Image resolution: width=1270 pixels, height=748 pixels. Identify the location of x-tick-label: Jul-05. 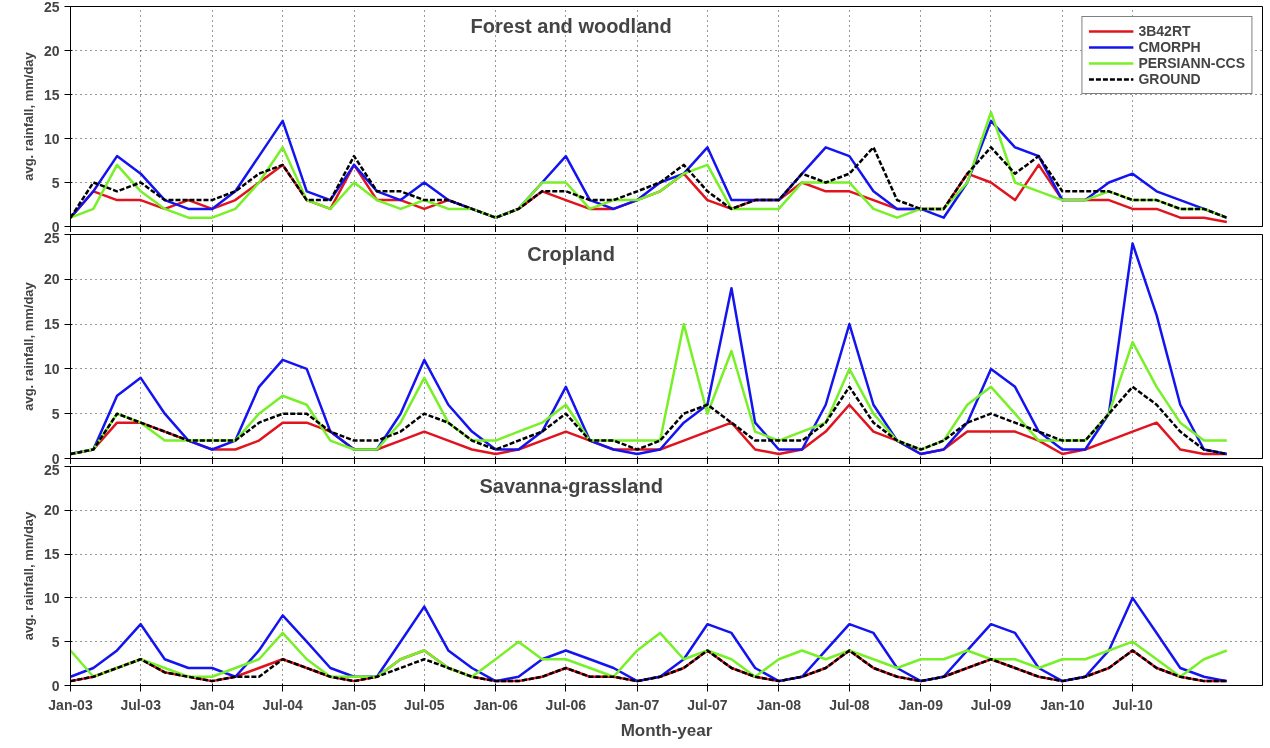
(424, 704).